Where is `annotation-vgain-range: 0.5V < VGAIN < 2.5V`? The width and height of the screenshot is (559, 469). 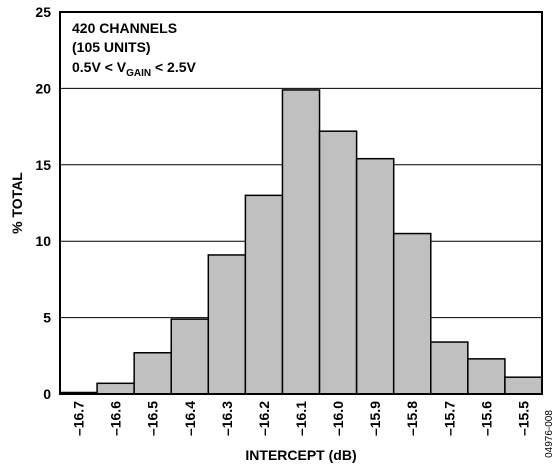
annotation-vgain-range: 0.5V < VGAIN < 2.5V is located at coordinates (134, 69).